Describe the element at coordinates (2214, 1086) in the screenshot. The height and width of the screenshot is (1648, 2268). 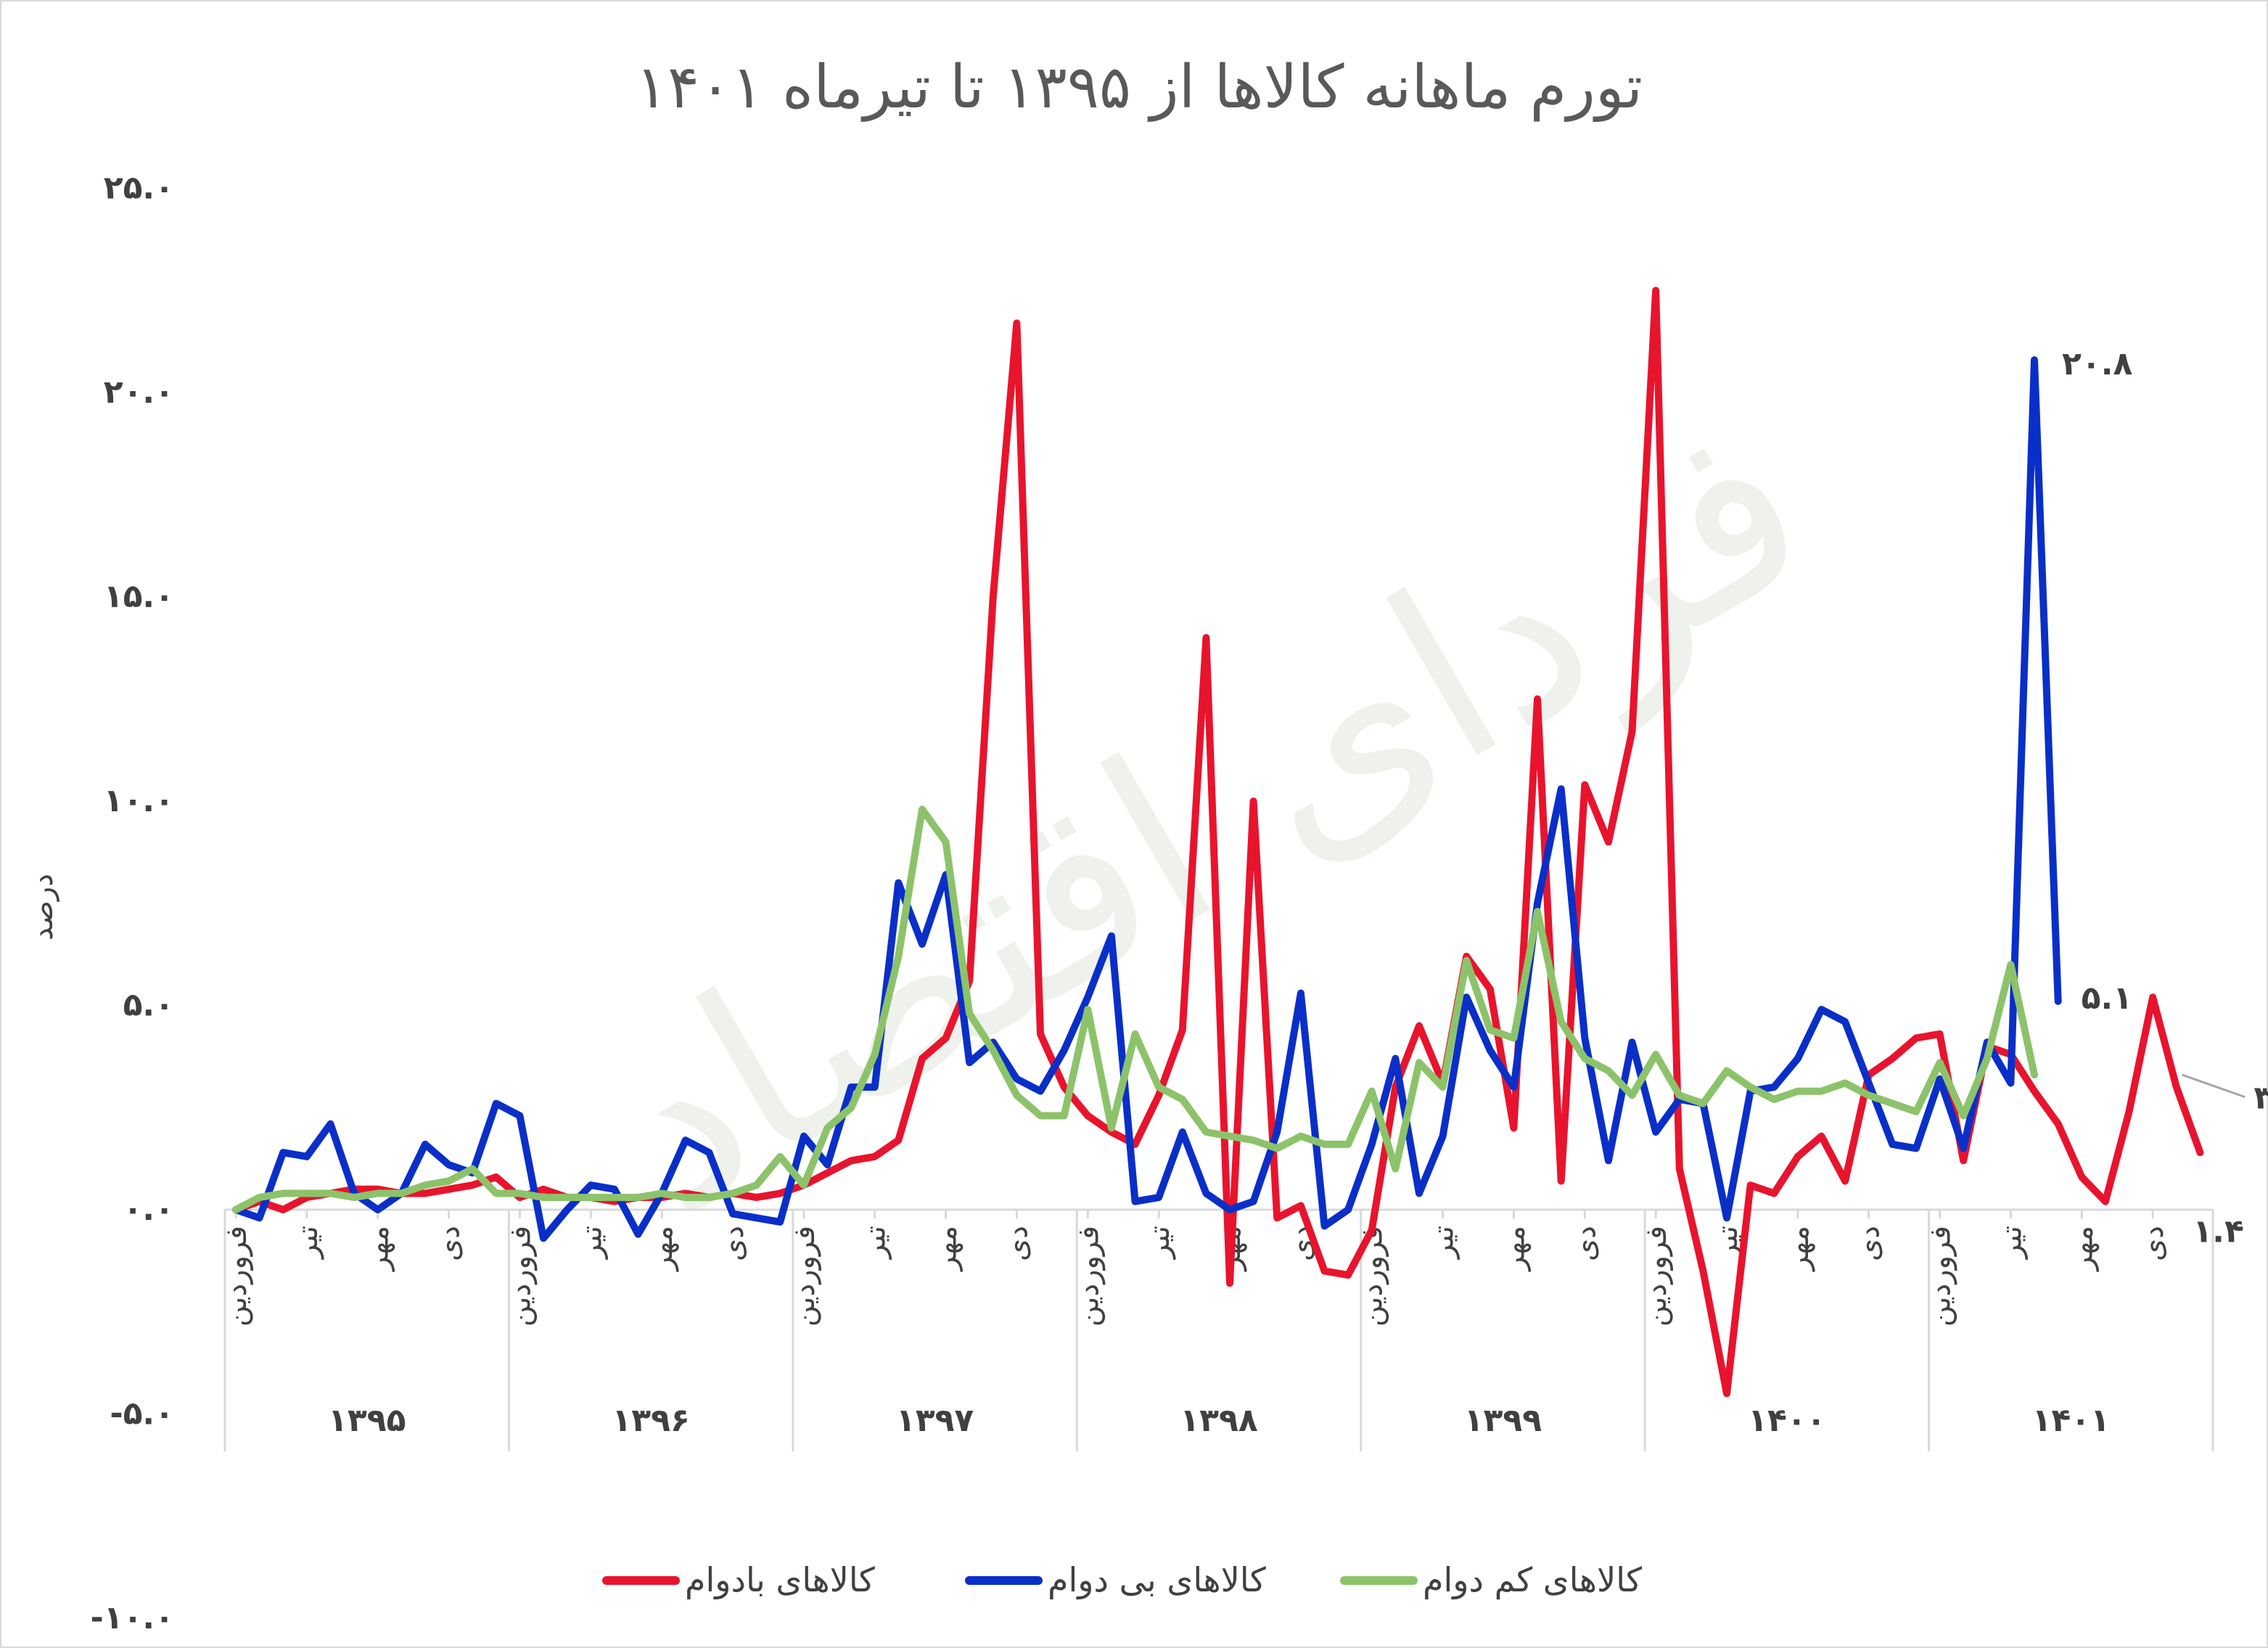
I see `leader-line` at that location.